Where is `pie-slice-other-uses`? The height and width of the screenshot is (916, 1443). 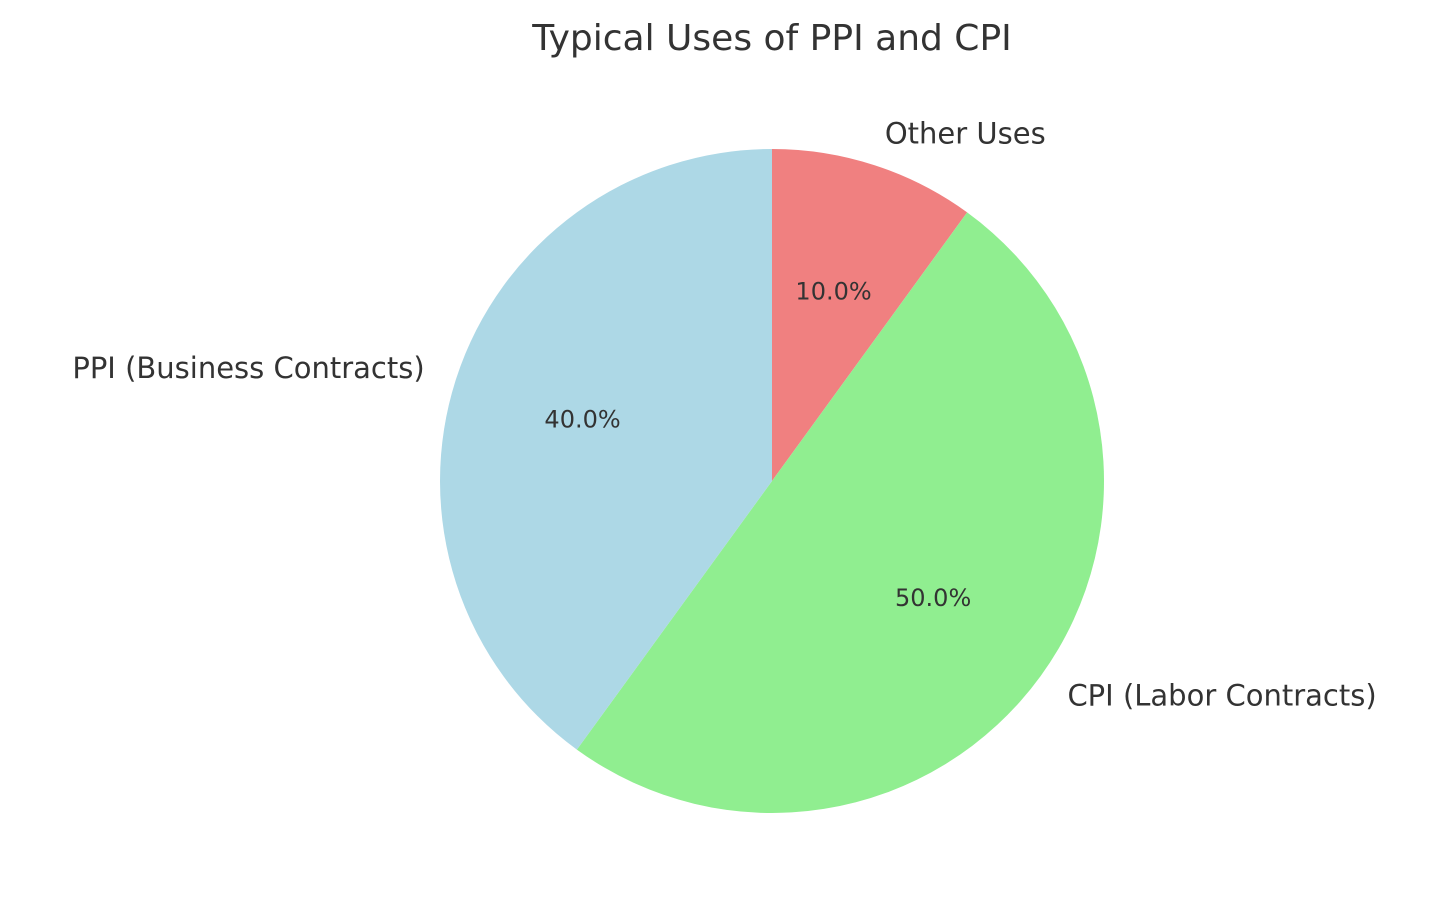
pie-slice-other-uses is located at coordinates (870, 315).